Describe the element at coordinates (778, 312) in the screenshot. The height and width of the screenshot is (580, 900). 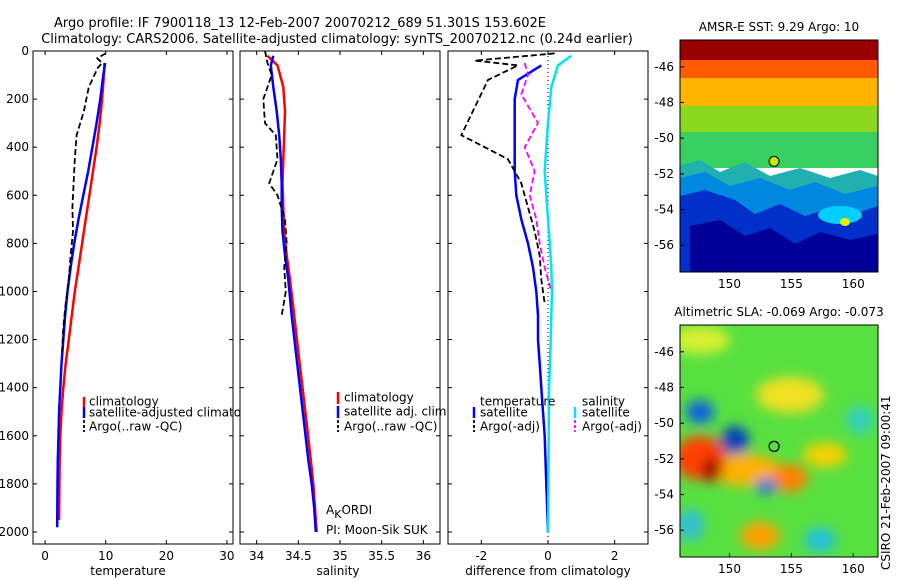
I see `sla-map-title: Altimetric SLA: -0.069 Argo: -0.073` at that location.